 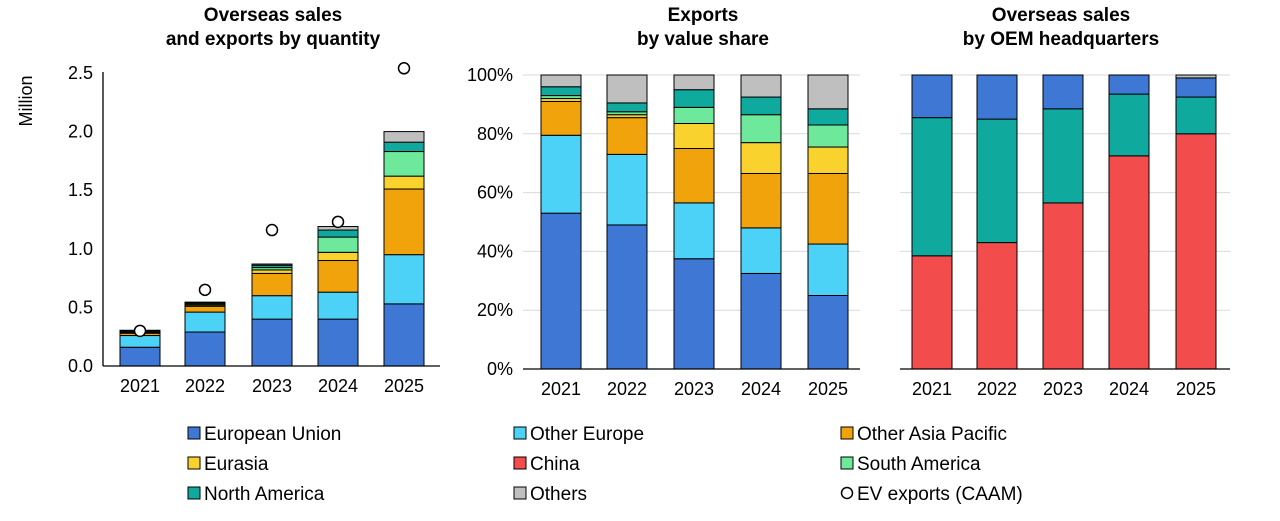 I want to click on y-tick-label: 0.0, so click(x=80, y=366).